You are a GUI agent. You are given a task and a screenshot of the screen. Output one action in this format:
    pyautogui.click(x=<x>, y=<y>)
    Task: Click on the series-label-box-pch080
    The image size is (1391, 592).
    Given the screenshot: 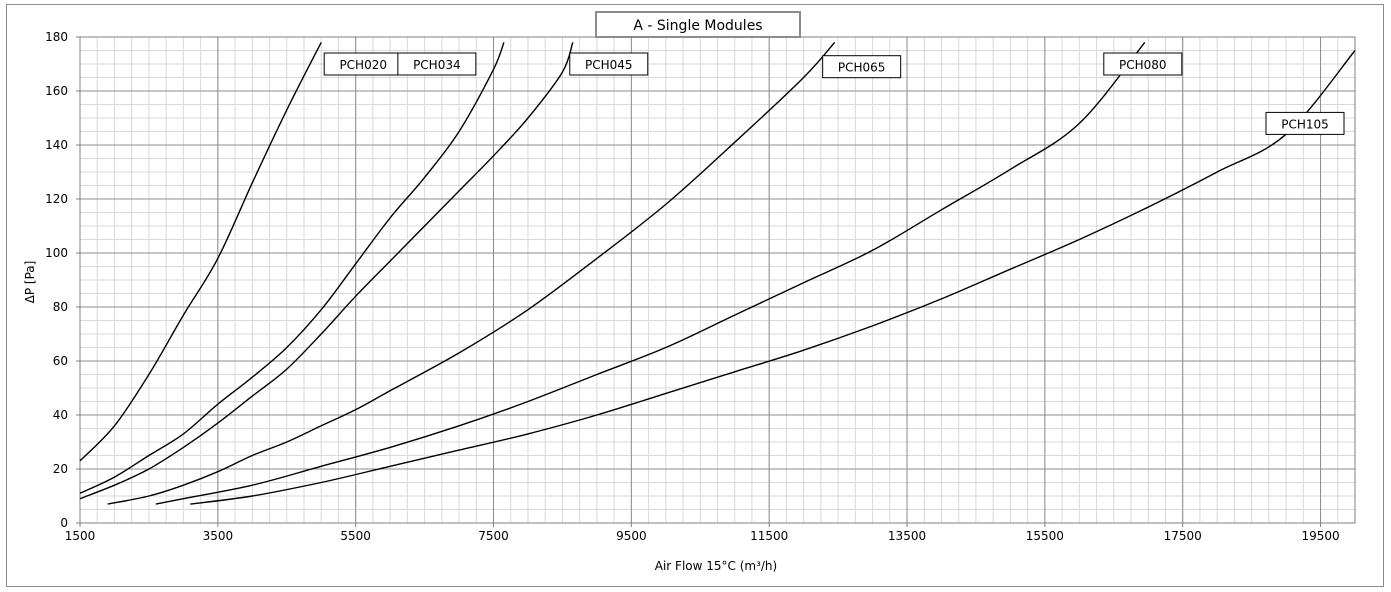 What is the action you would take?
    pyautogui.click(x=1143, y=64)
    